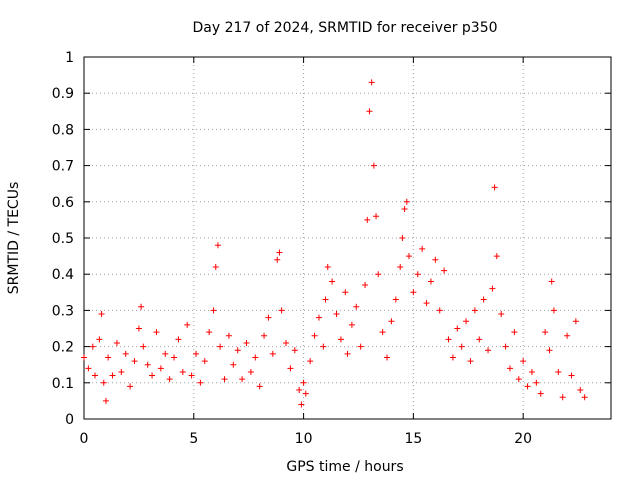 This screenshot has width=640, height=480. What do you see at coordinates (344, 467) in the screenshot?
I see `x-axis-label: GPS time / hours` at bounding box center [344, 467].